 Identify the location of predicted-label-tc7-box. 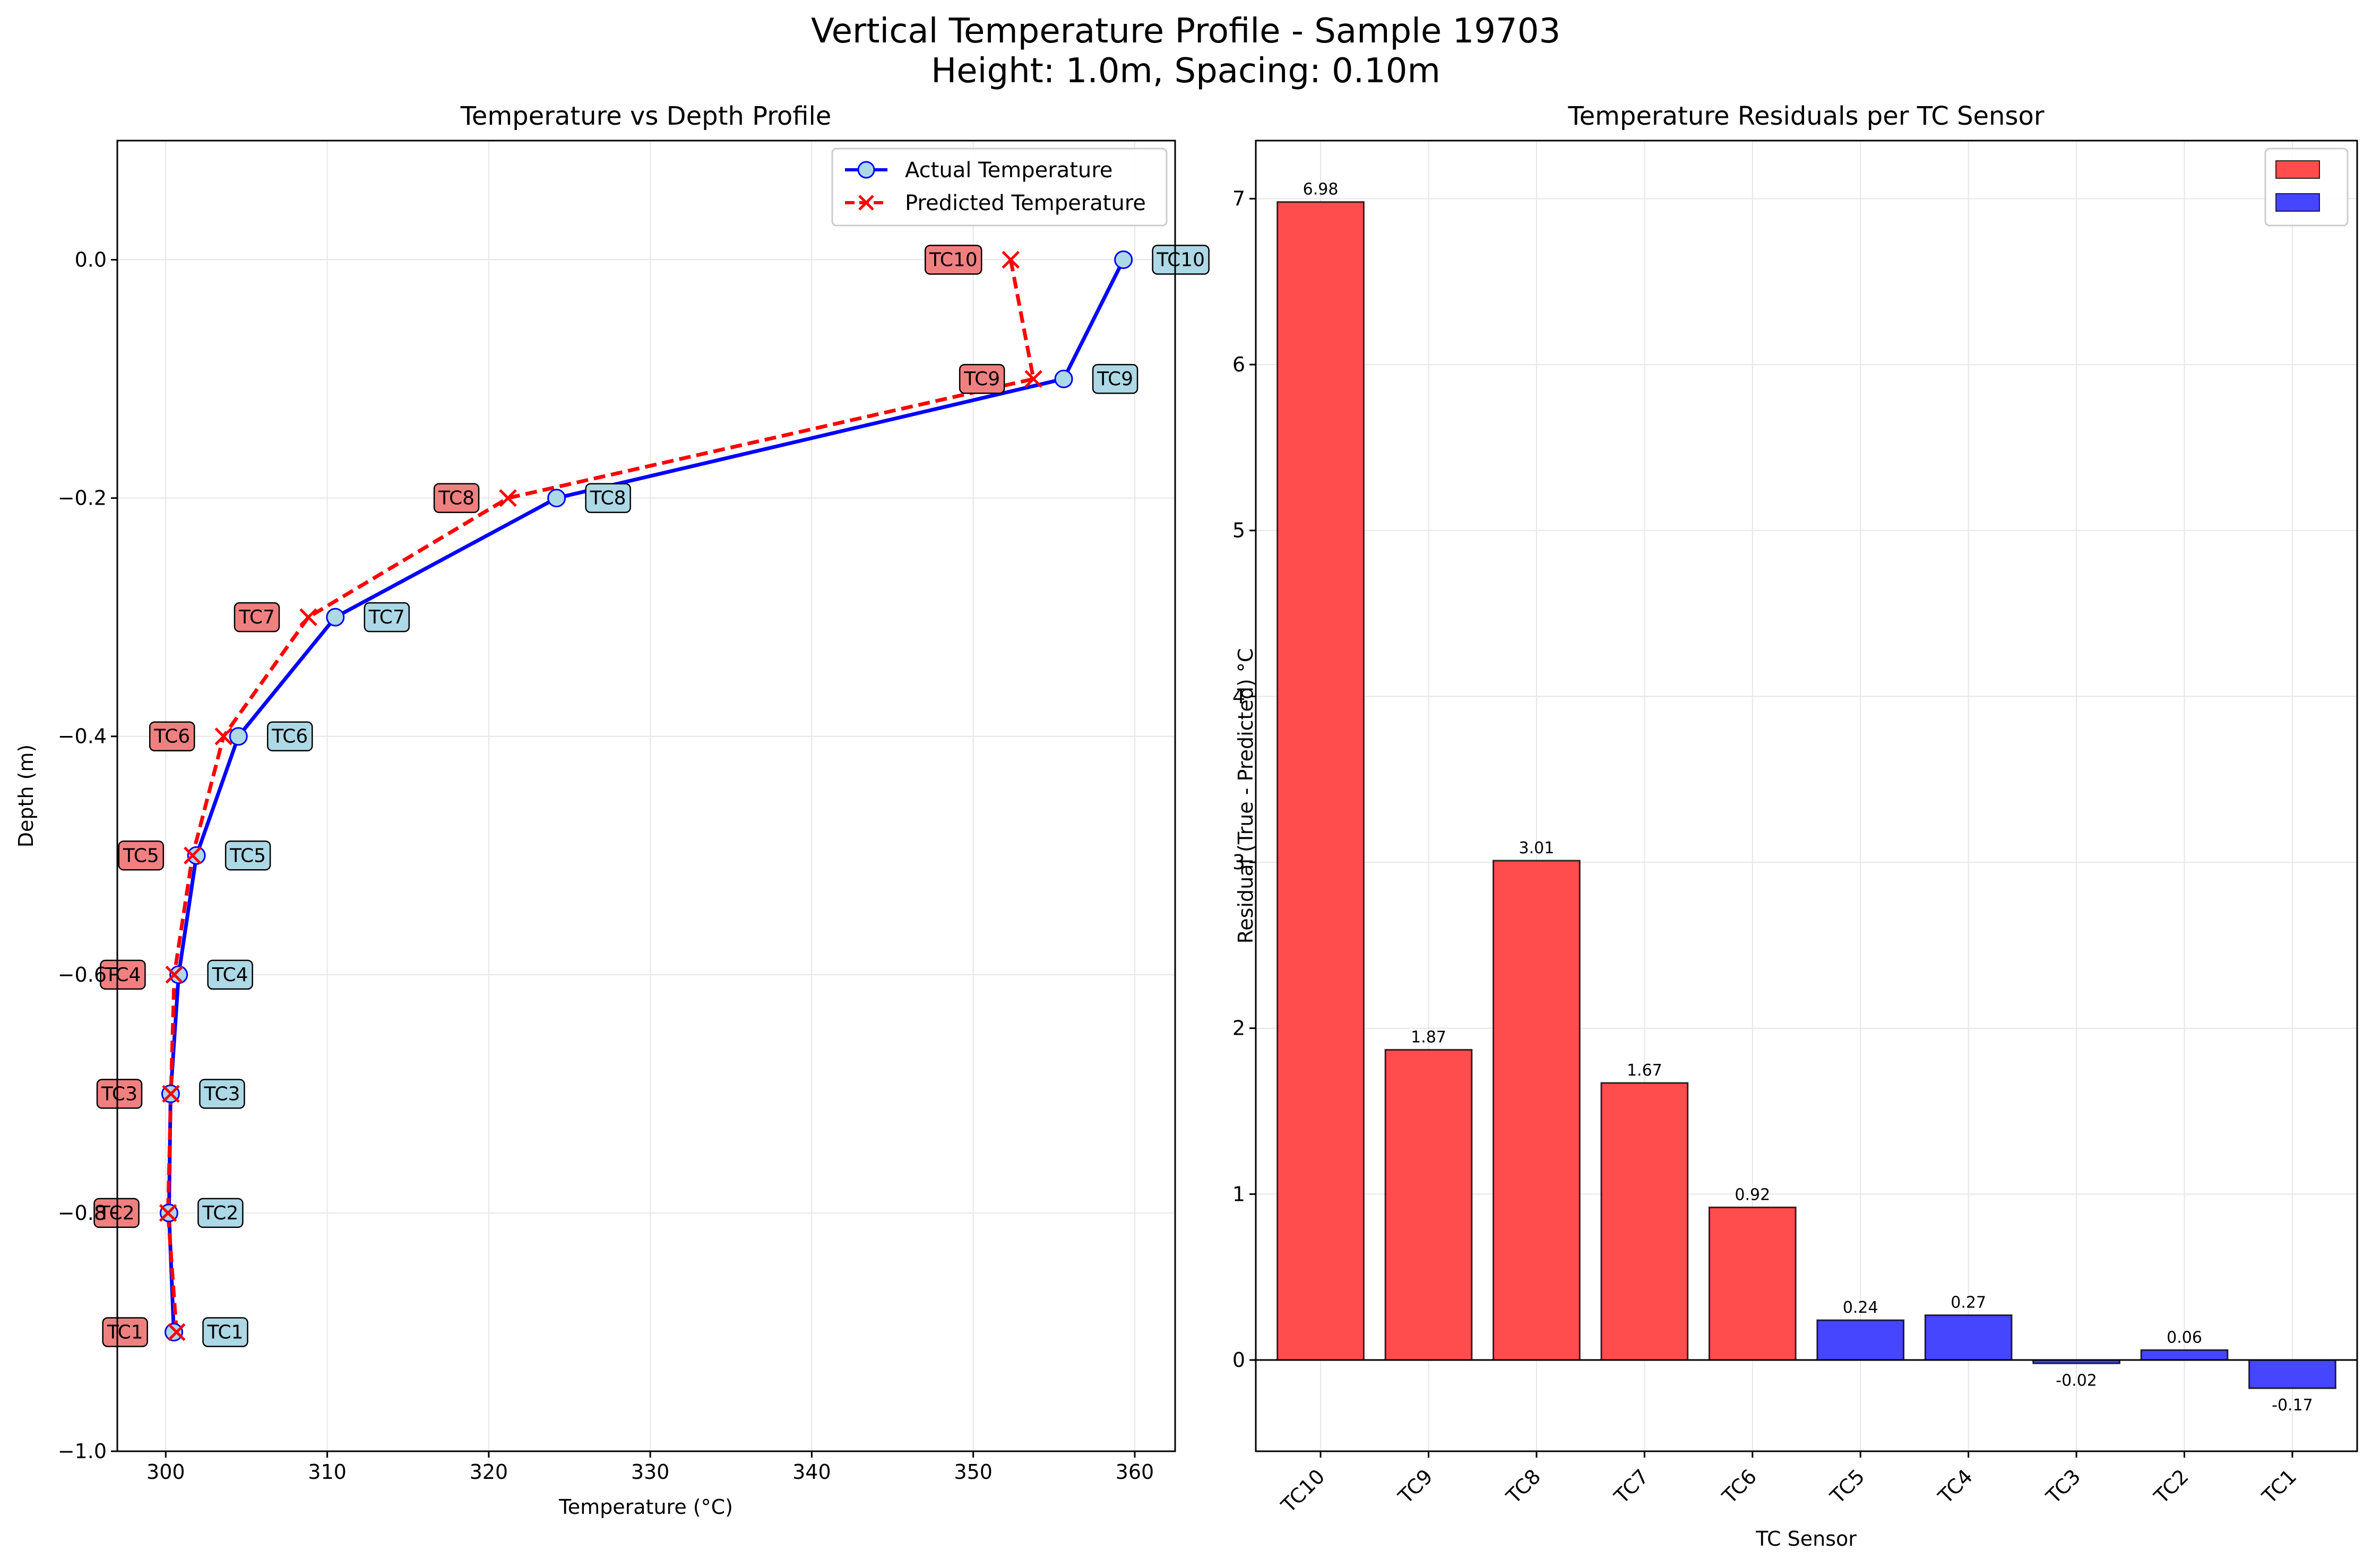
(257, 617).